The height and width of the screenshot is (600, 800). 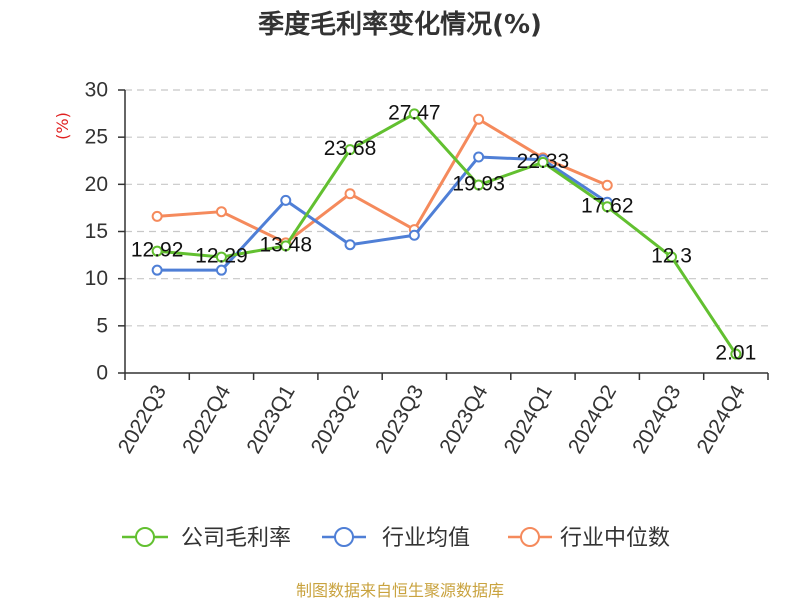 I want to click on legend-item-company-gross-margin: 公司毛利率, so click(x=206, y=538).